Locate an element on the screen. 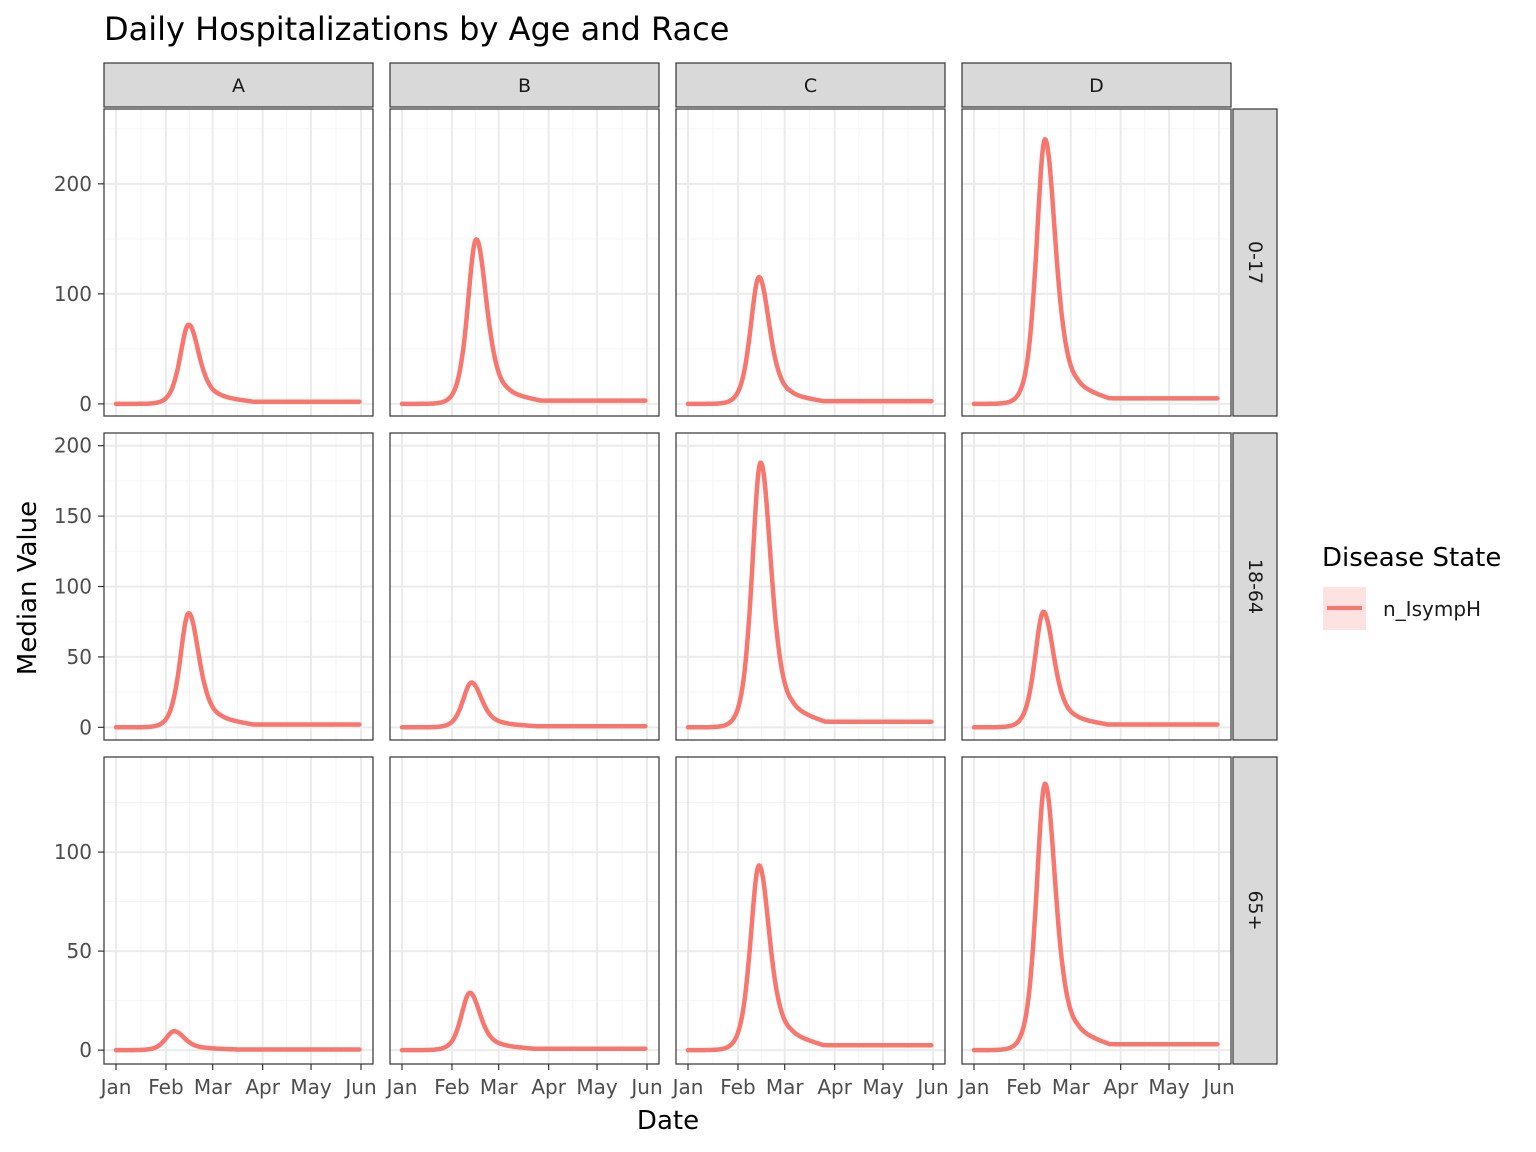 This screenshot has width=1536, height=1152. facet-strip-label: B is located at coordinates (524, 86).